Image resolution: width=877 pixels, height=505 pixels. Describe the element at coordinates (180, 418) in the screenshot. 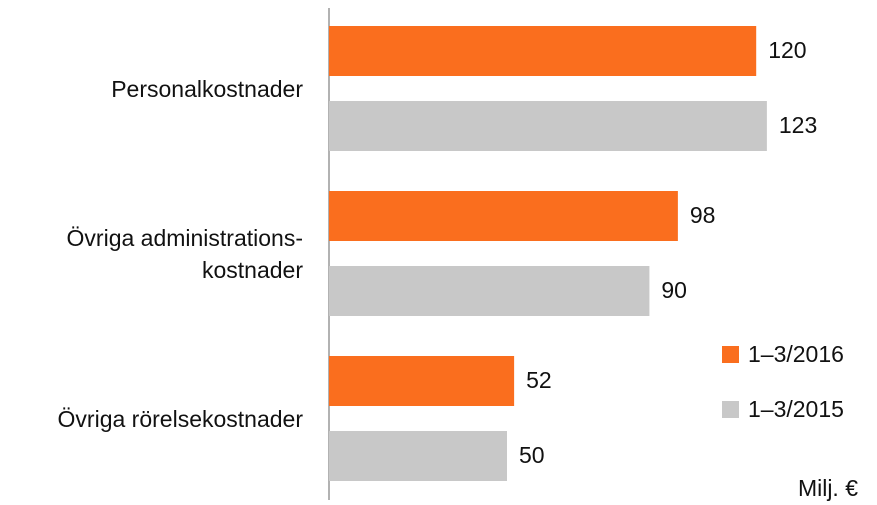

I see `category-label: Övriga rörelsekostnader` at that location.